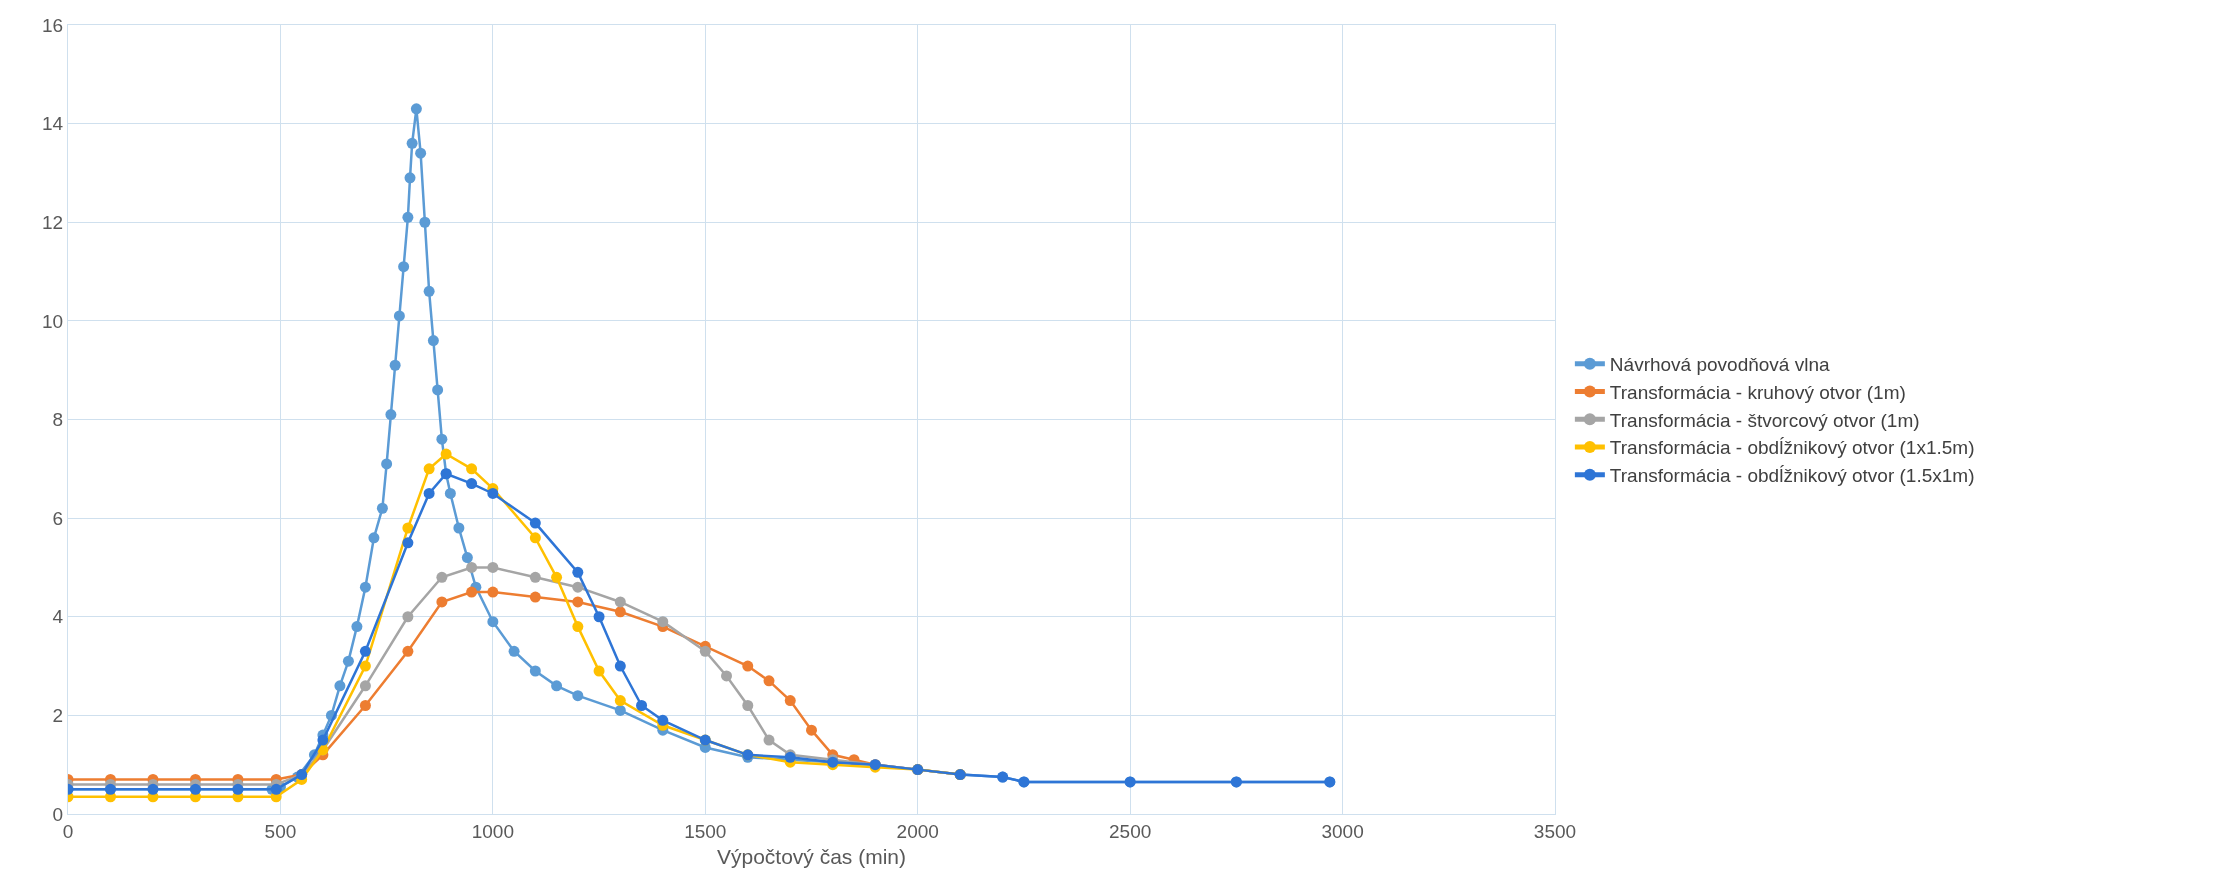 Image resolution: width=2216 pixels, height=892 pixels. Describe the element at coordinates (58, 814) in the screenshot. I see `y-tick-label: 0` at that location.